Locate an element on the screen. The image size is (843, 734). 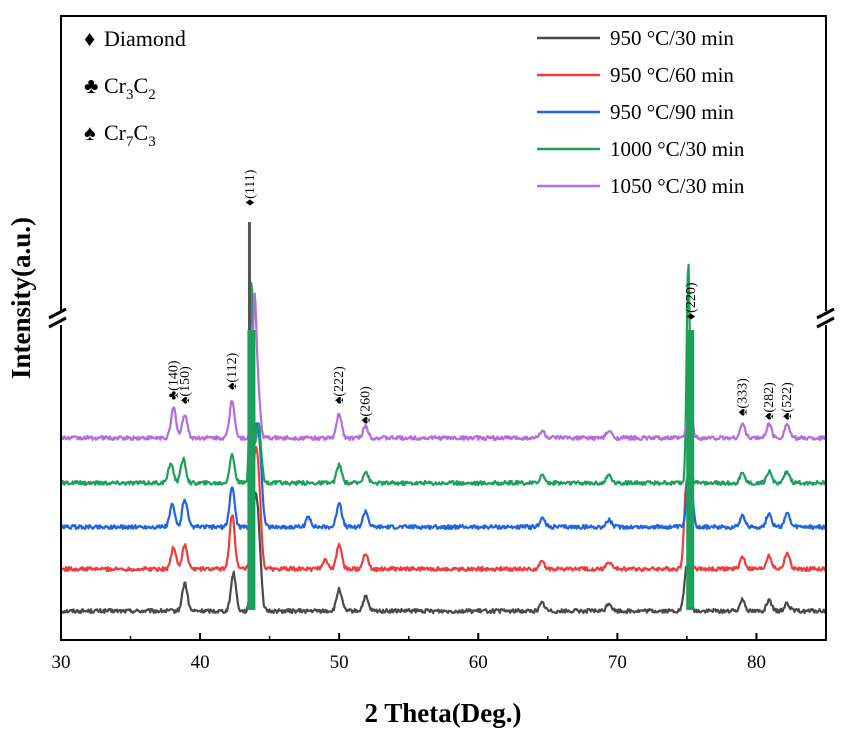
x-tick-label: 80 is located at coordinates (756, 662).